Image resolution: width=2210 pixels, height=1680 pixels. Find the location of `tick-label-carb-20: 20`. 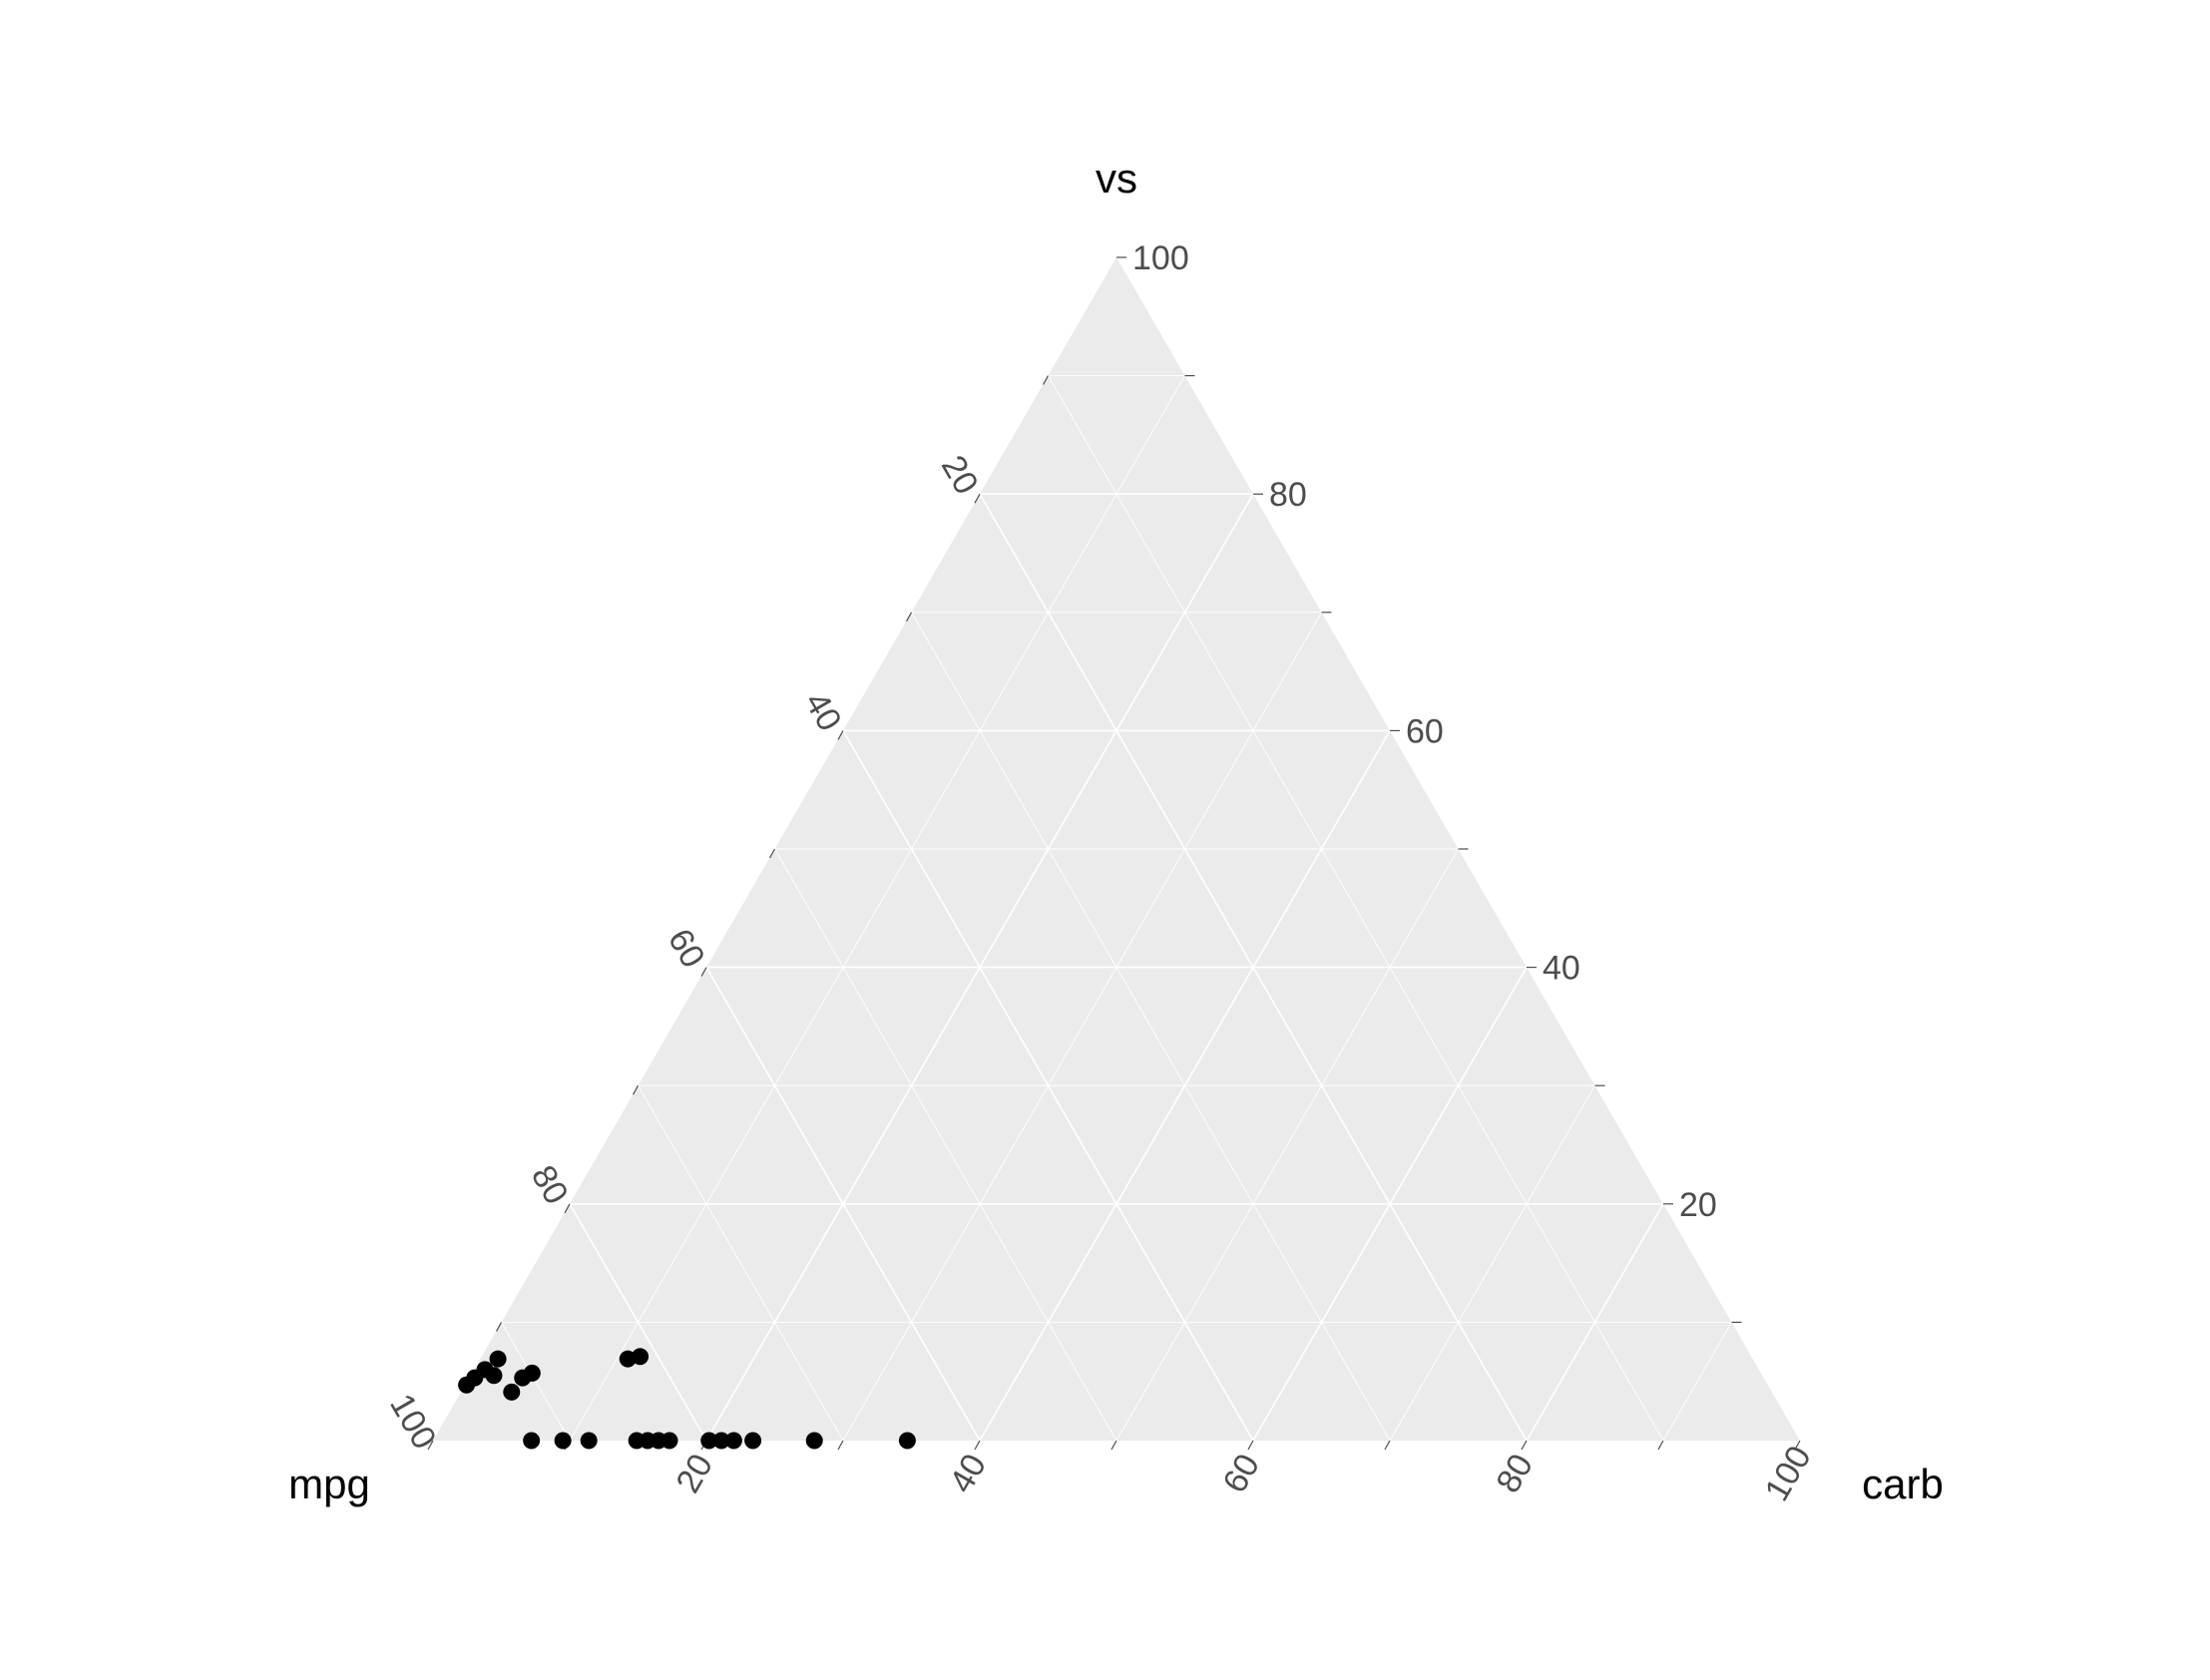

tick-label-carb-20: 20 is located at coordinates (694, 1473).